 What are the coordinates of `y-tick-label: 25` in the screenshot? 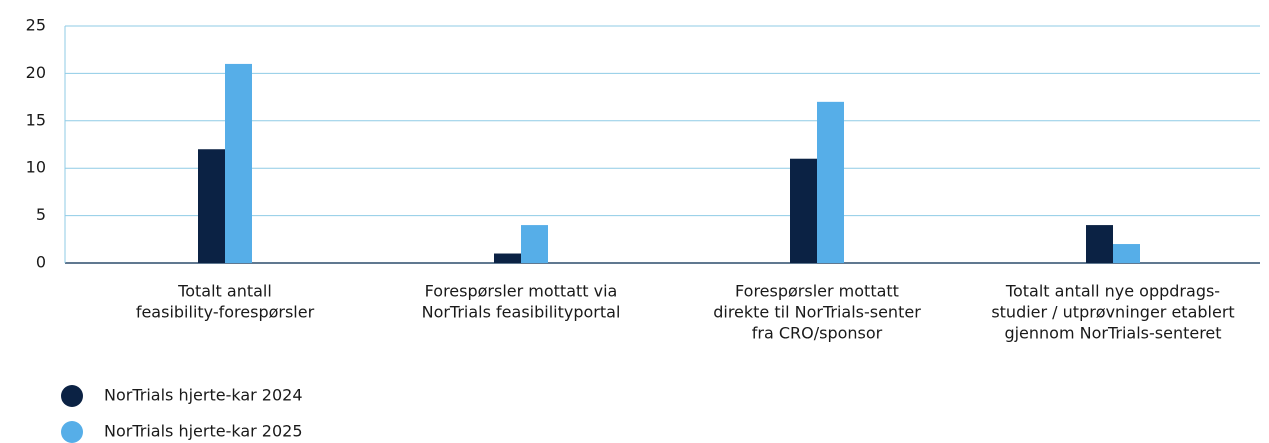 It's located at (36, 25).